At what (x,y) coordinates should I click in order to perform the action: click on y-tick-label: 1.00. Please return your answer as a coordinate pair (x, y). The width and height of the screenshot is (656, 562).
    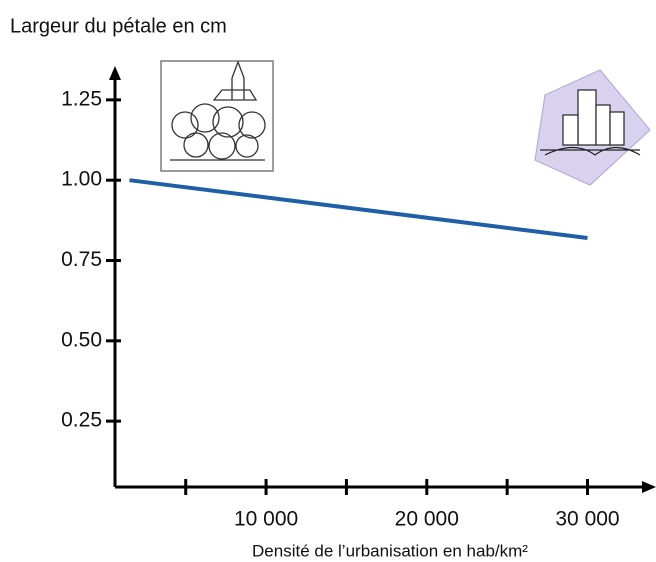
    Looking at the image, I should click on (81, 179).